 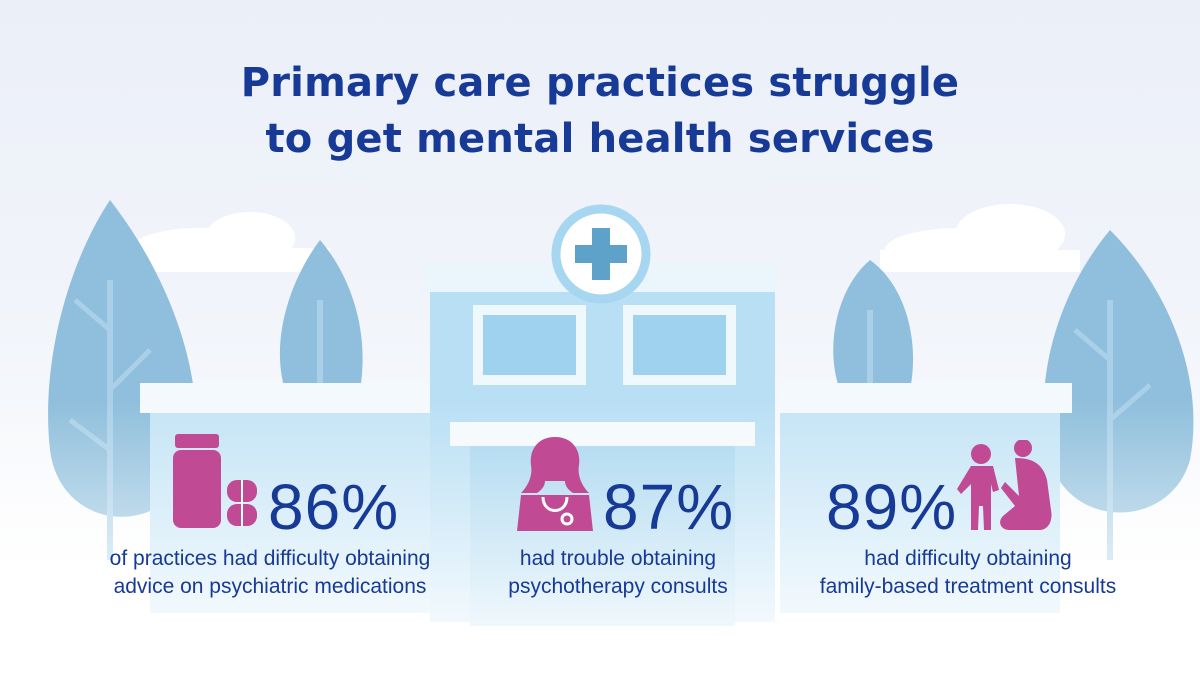 What do you see at coordinates (980, 238) in the screenshot?
I see `cloud-right` at bounding box center [980, 238].